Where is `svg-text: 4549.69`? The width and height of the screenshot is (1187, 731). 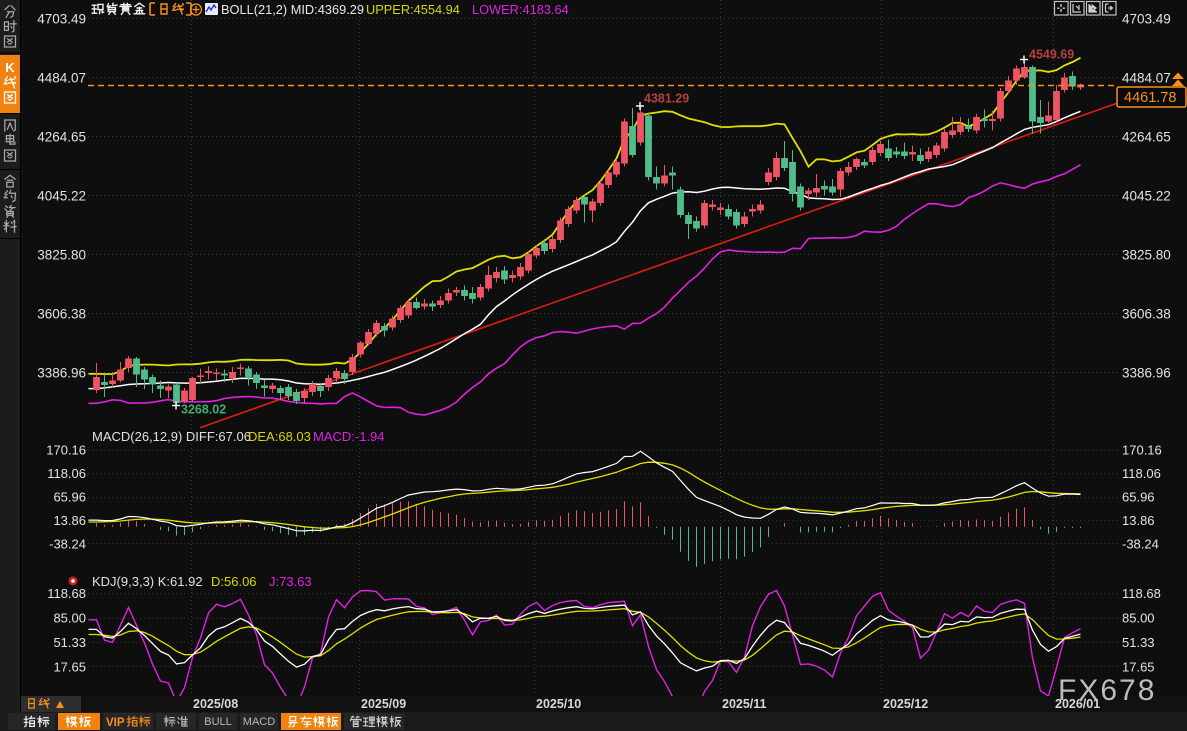 svg-text: 4549.69 is located at coordinates (1051, 55).